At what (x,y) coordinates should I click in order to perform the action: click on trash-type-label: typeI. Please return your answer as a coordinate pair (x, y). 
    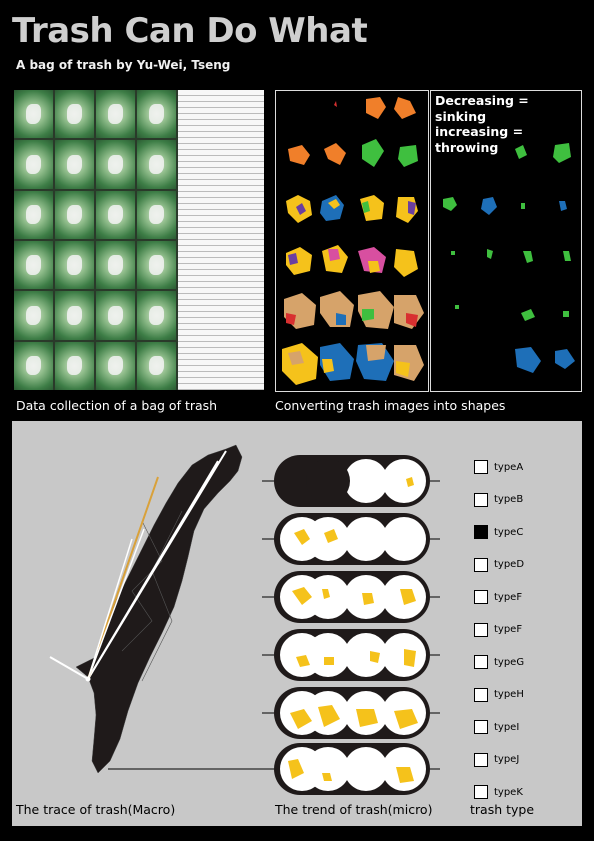
    Looking at the image, I should click on (507, 727).